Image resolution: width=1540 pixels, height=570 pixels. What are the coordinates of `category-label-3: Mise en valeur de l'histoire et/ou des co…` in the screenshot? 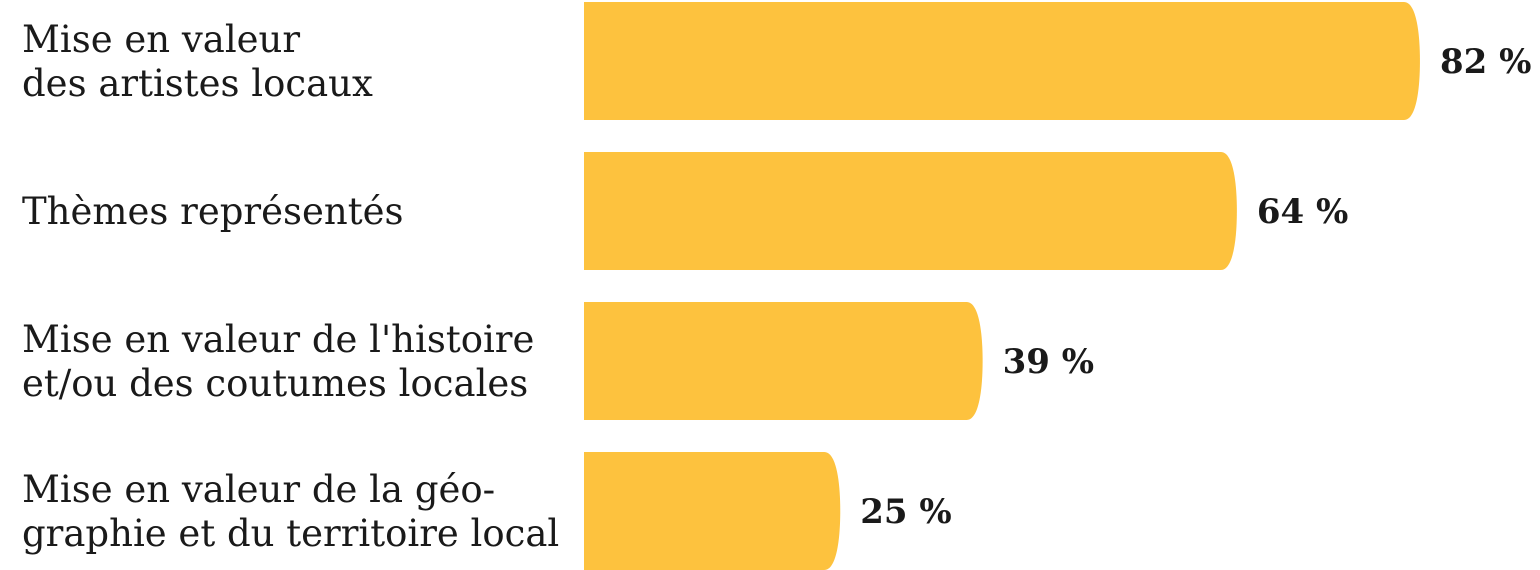 It's located at (278, 361).